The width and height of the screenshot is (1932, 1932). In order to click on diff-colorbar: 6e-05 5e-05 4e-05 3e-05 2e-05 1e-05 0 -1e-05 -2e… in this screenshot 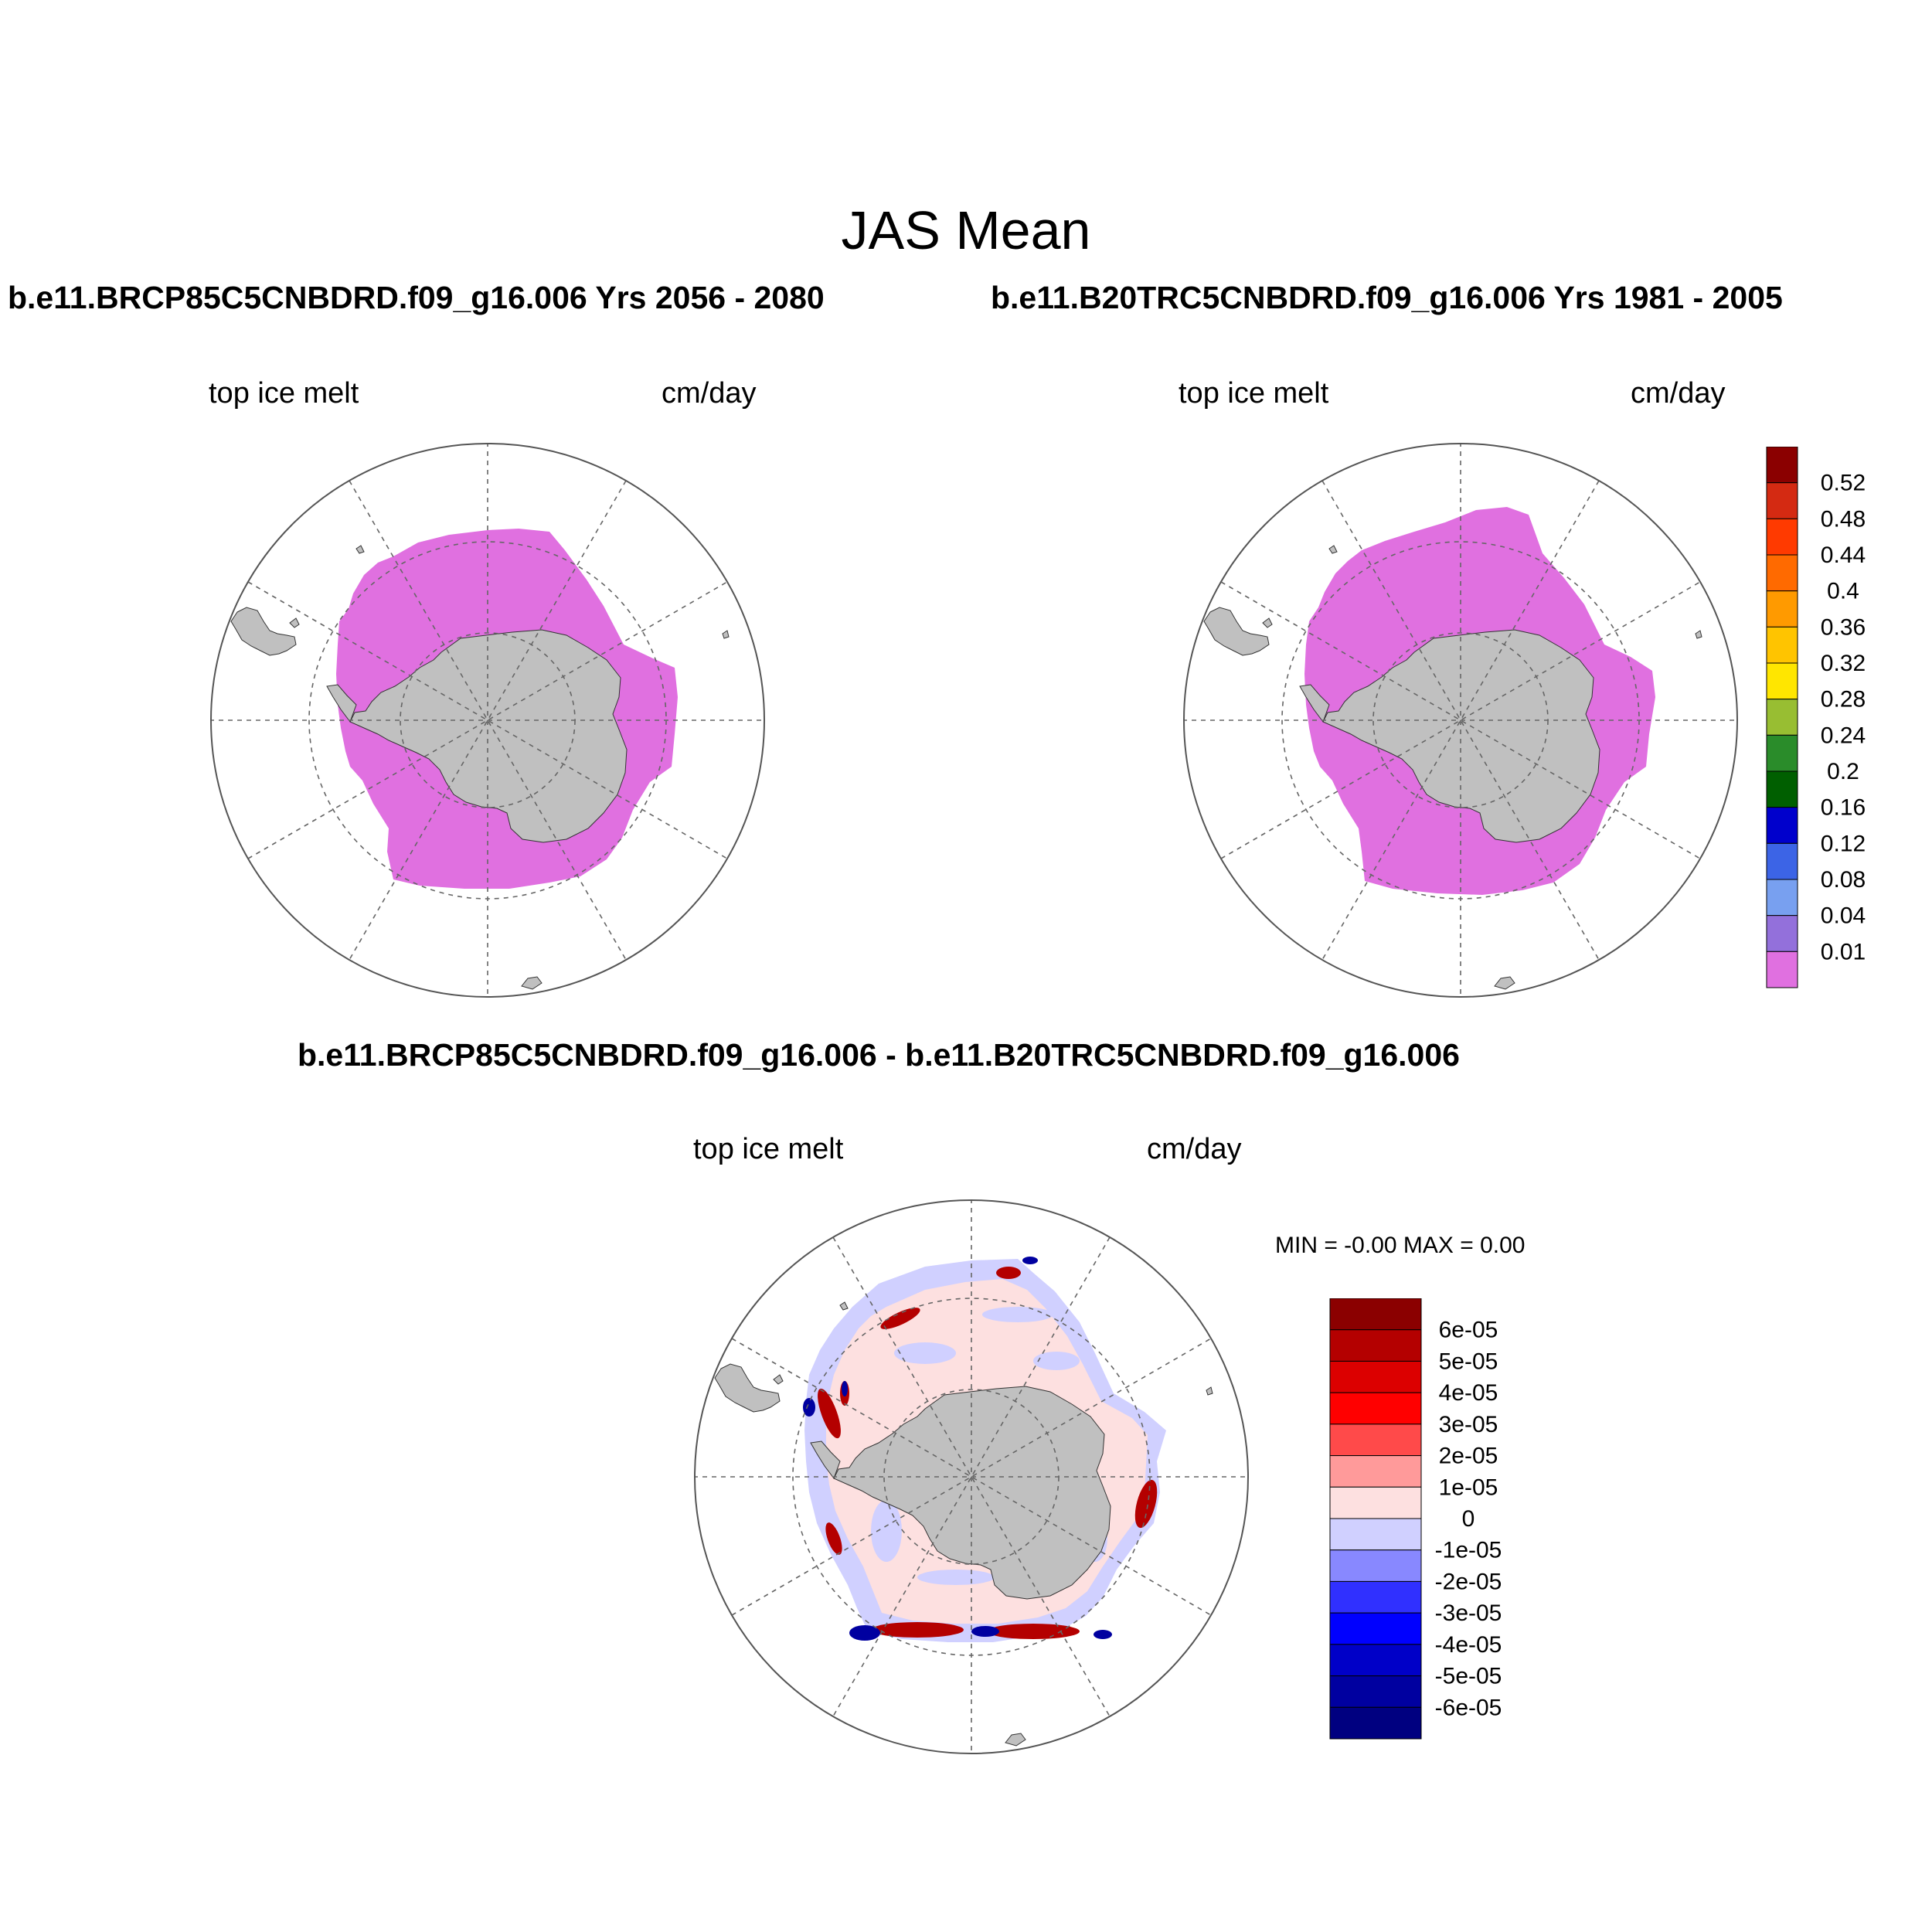, I will do `click(1416, 1519)`.